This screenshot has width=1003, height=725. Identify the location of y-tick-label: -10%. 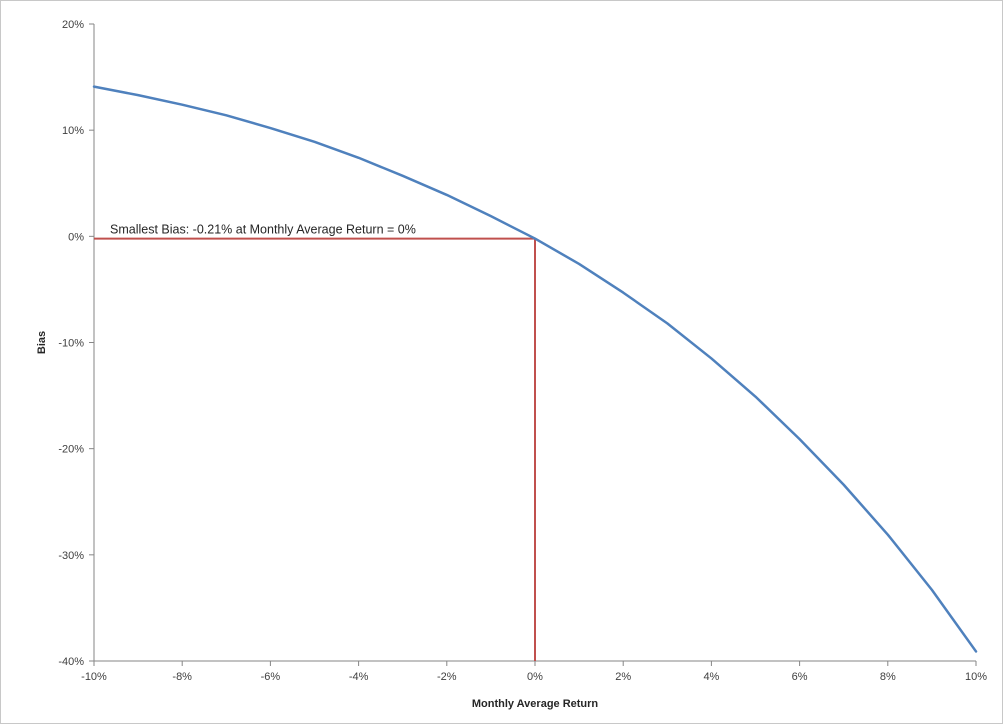
(71, 344).